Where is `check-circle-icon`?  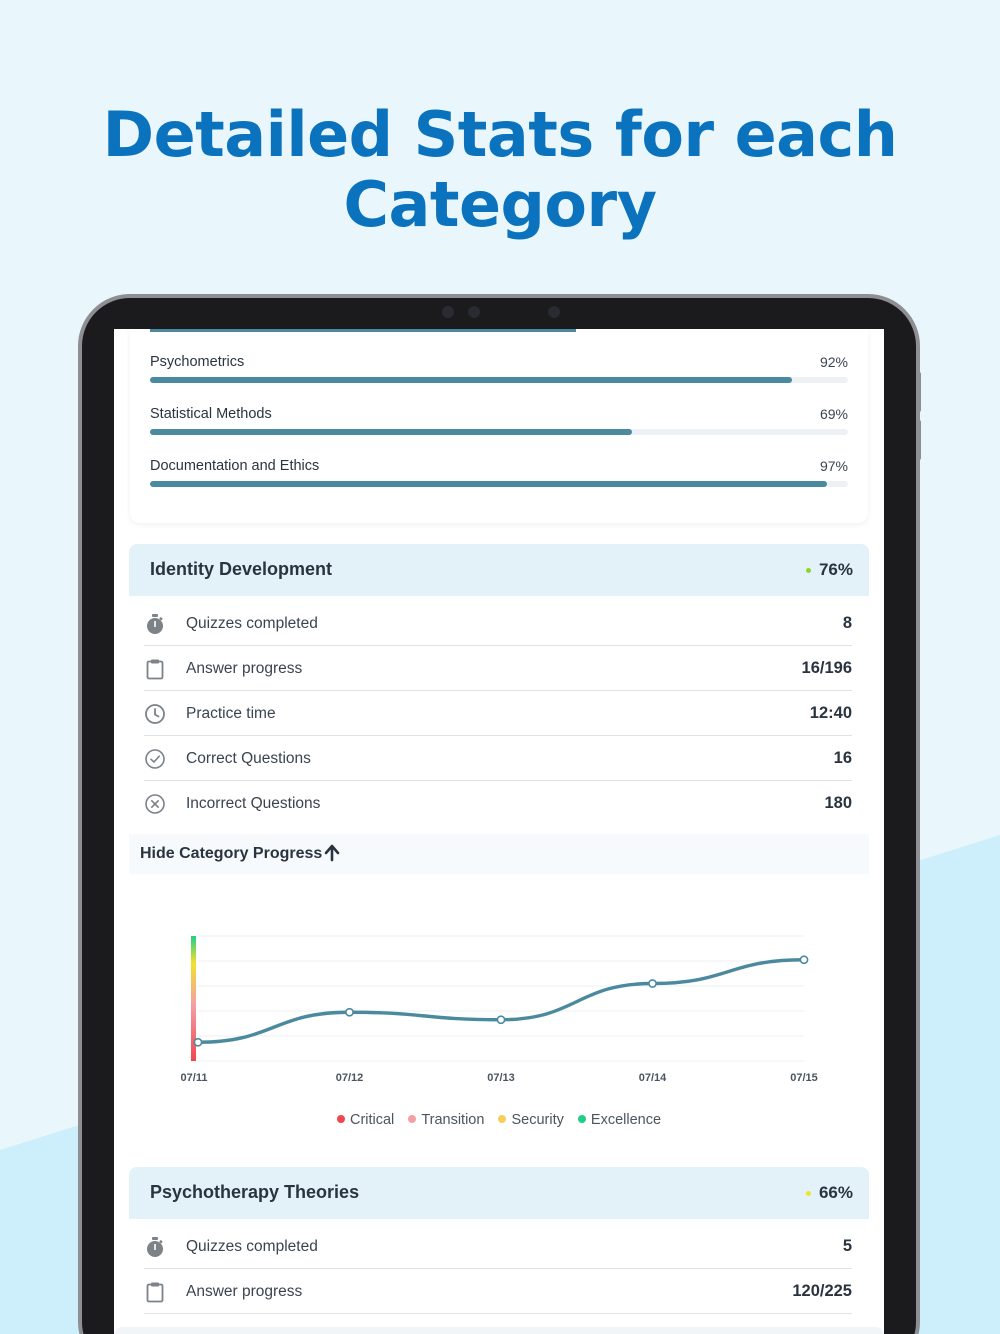
check-circle-icon is located at coordinates (155, 759).